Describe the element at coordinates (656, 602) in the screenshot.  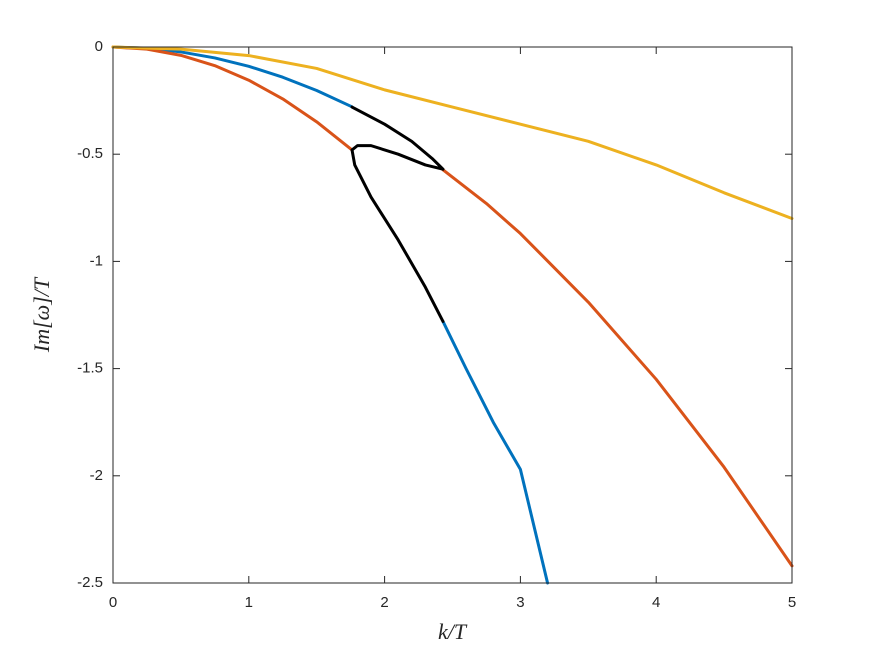
I see `x-tick-label: 4` at that location.